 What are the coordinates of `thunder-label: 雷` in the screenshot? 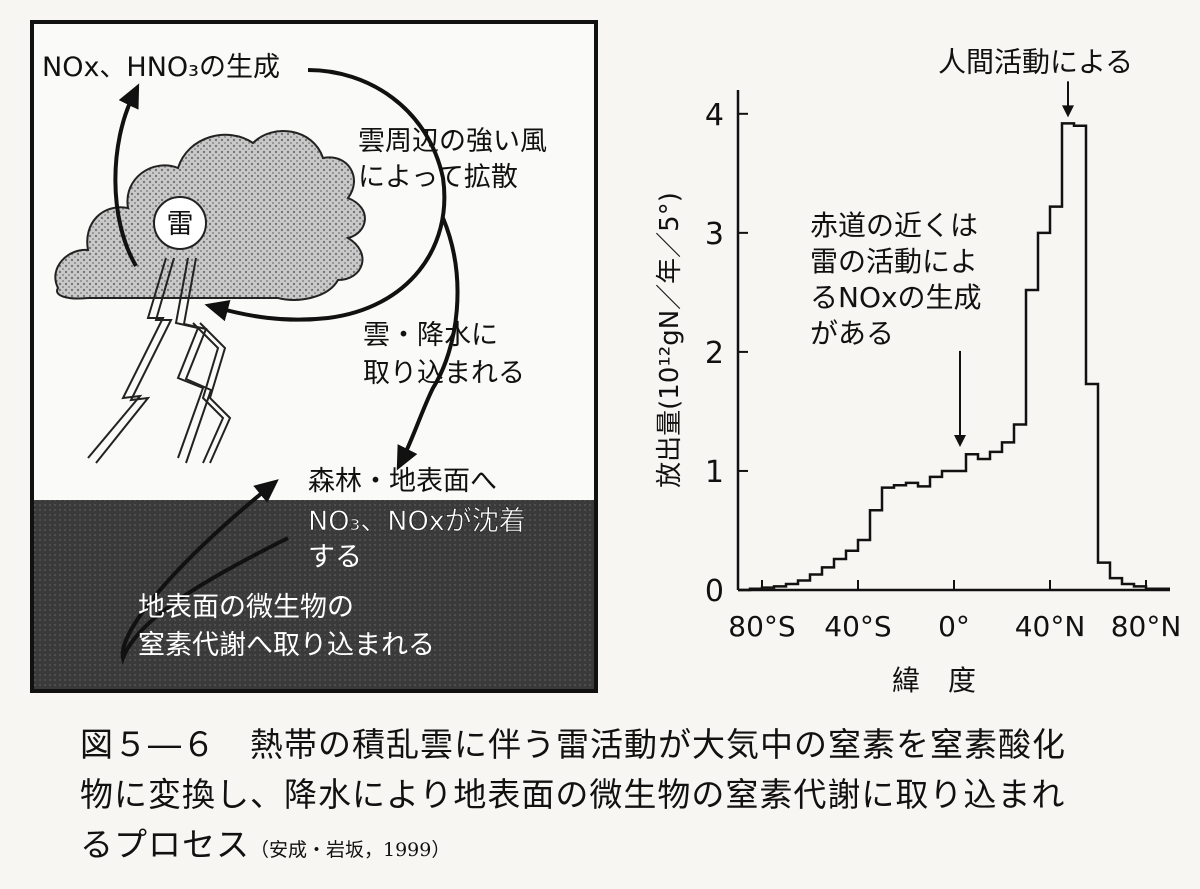 It's located at (180, 224).